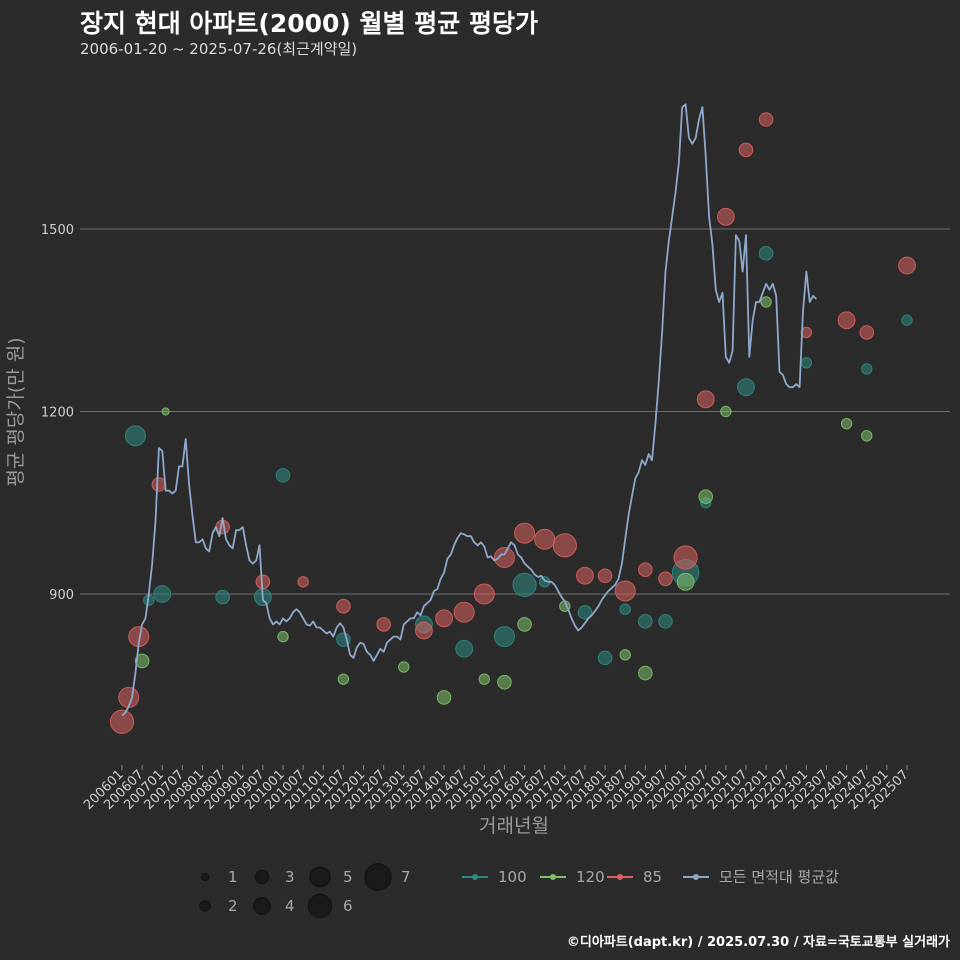  What do you see at coordinates (219, 49) in the screenshot?
I see `chart-subtitle: 2006-01-20 ~ 2025-07-26(최근계약일)` at bounding box center [219, 49].